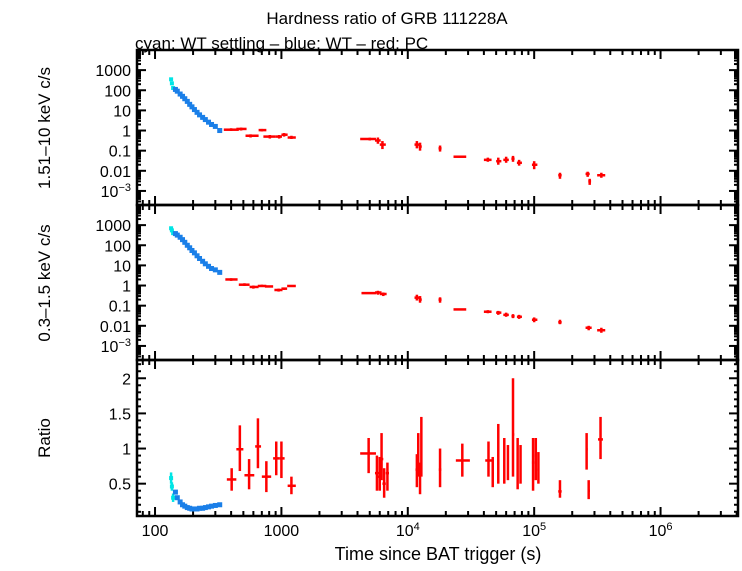  Describe the element at coordinates (126, 379) in the screenshot. I see `y-tick-label: 2` at that location.